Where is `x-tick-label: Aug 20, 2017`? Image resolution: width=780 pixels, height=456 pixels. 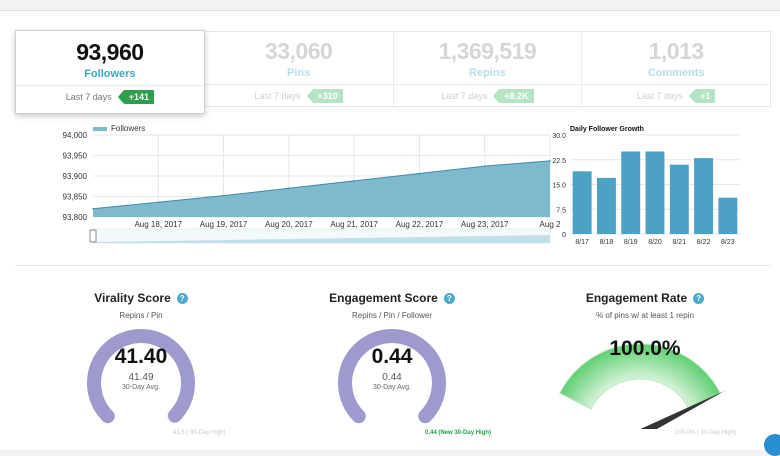
x-tick-label: Aug 20, 2017 is located at coordinates (289, 224).